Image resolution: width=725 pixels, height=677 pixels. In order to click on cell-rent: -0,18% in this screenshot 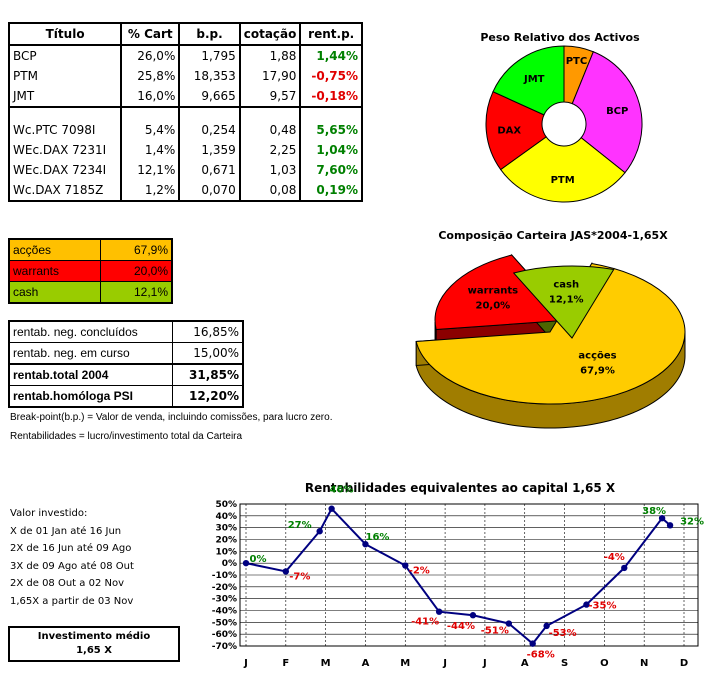, I will do `click(334, 96)`.